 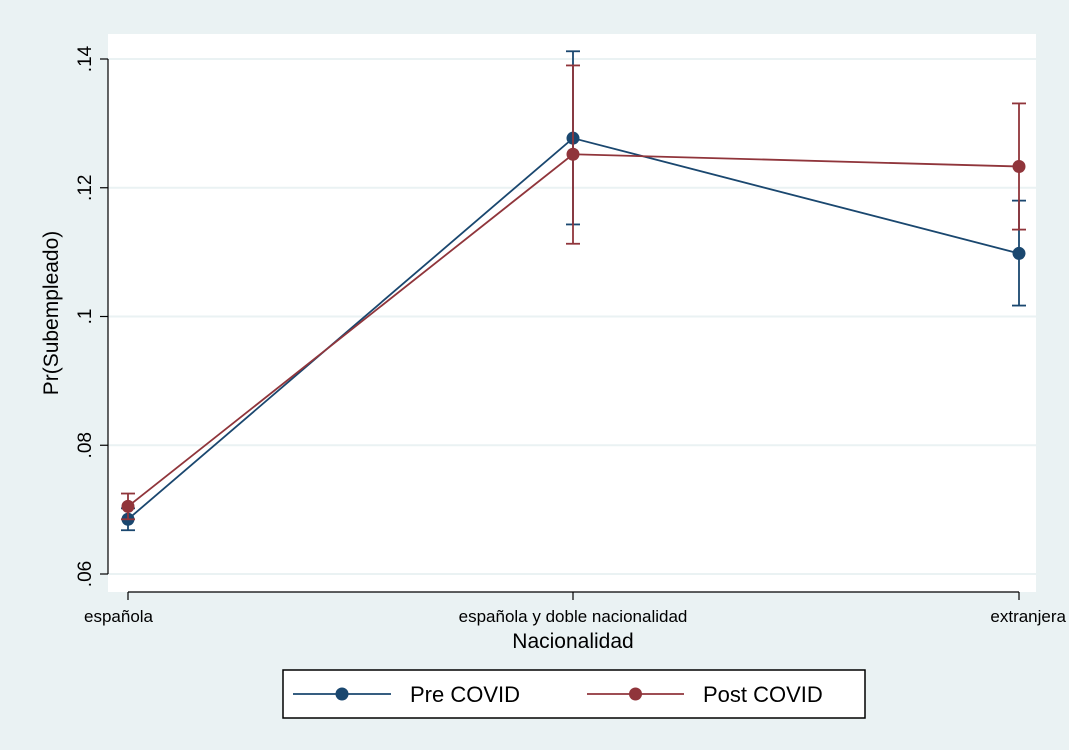 I want to click on legend-item: Pre COVID, so click(x=406, y=694).